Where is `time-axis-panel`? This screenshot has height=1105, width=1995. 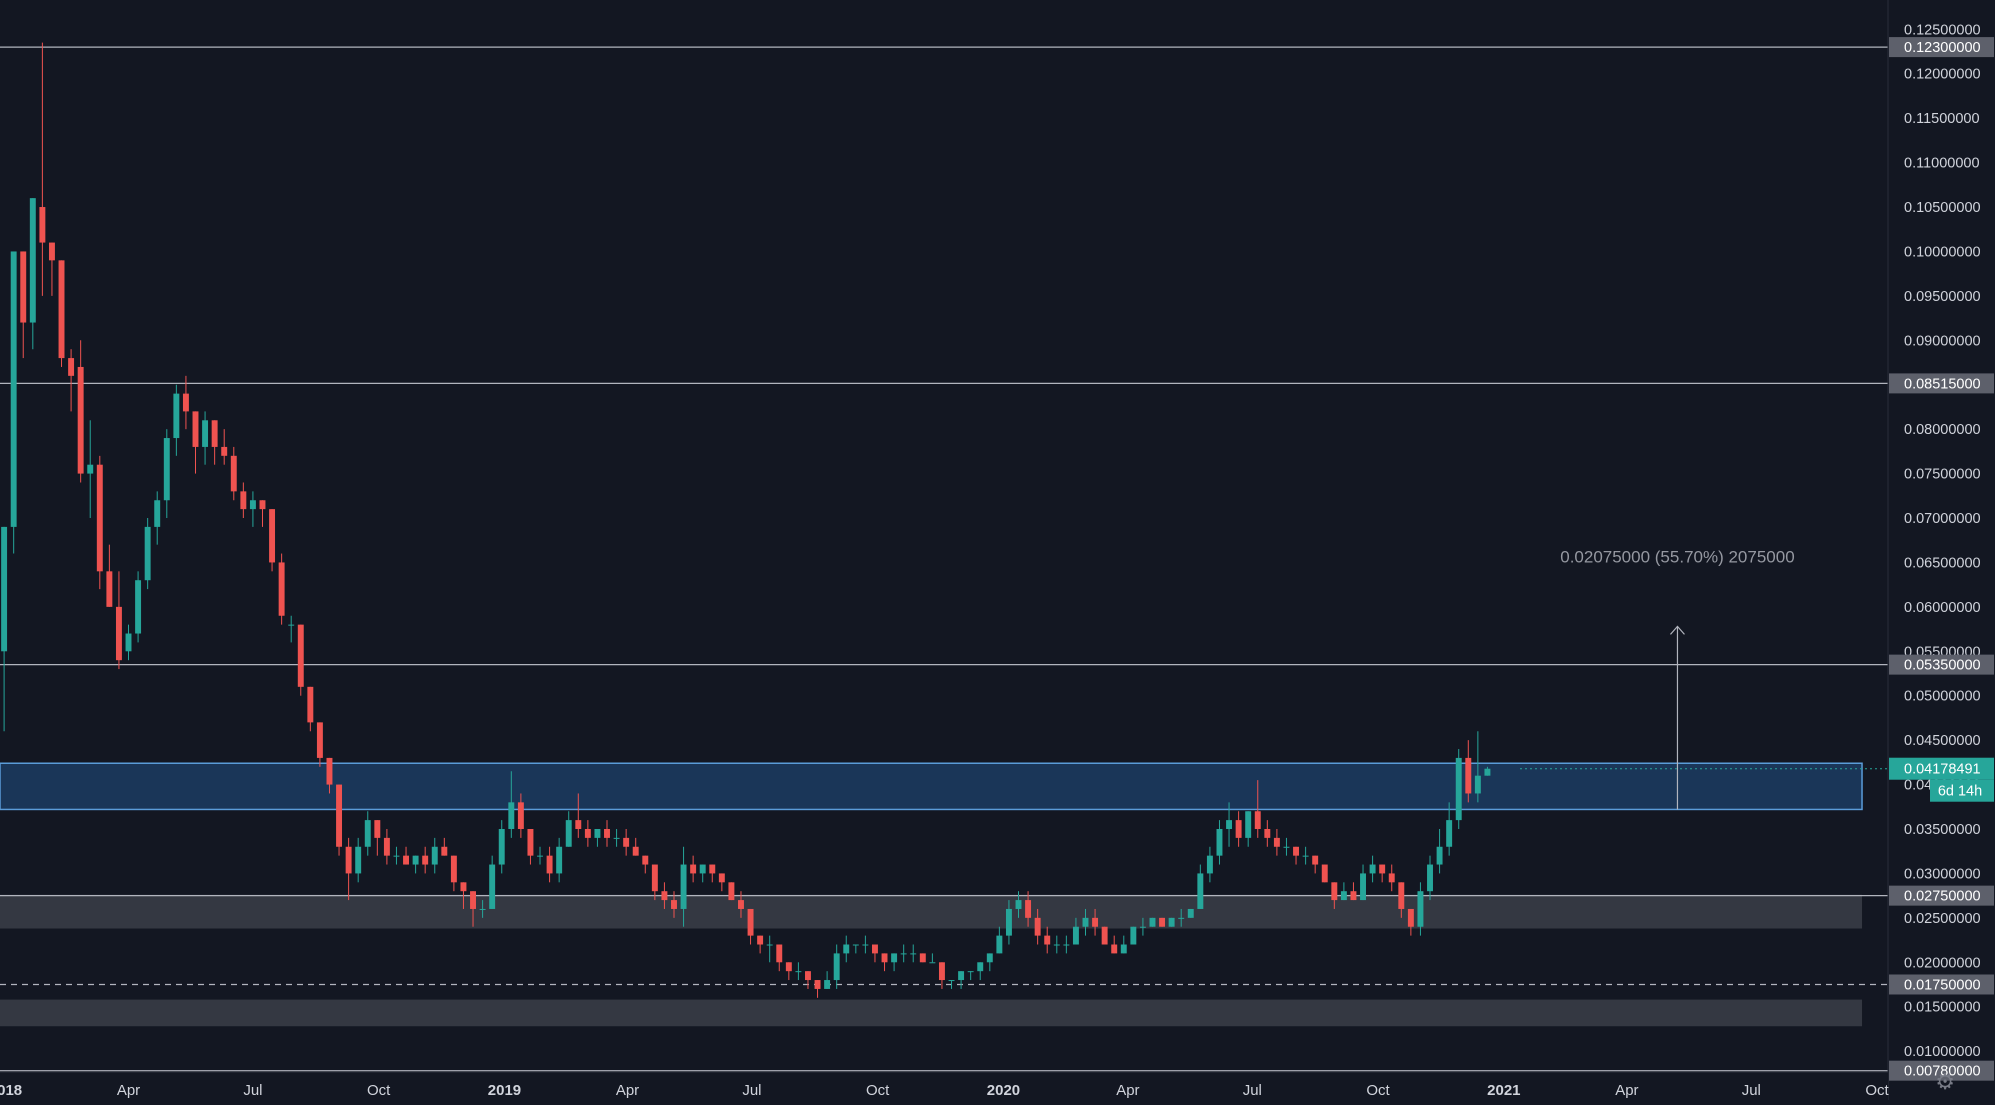
time-axis-panel is located at coordinates (944, 1086).